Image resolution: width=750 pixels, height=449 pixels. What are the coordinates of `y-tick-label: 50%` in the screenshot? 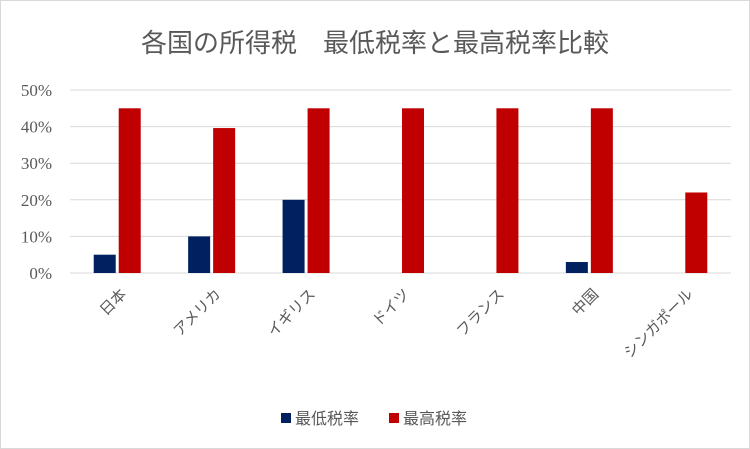 It's located at (36, 90).